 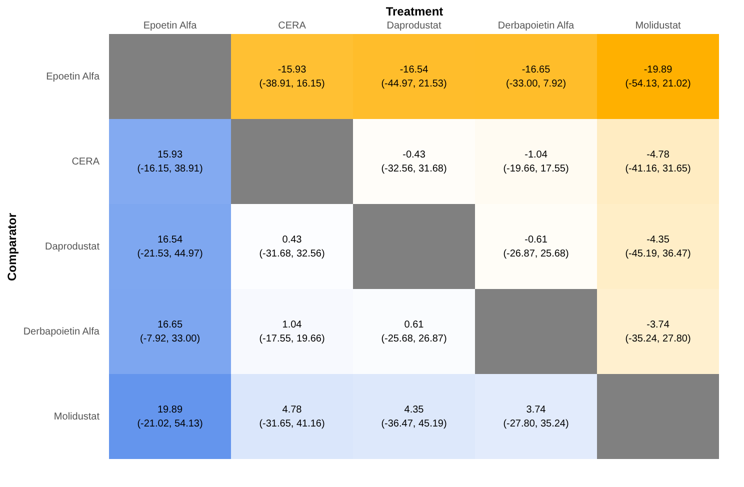 I want to click on x-tick-label: Epoetin Alfa, so click(x=170, y=26).